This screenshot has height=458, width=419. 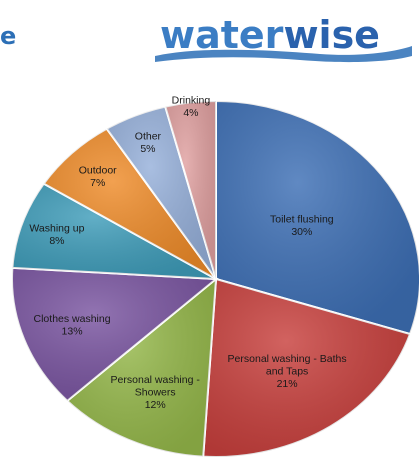 What do you see at coordinates (301, 232) in the screenshot?
I see `slice-value-label: 30%` at bounding box center [301, 232].